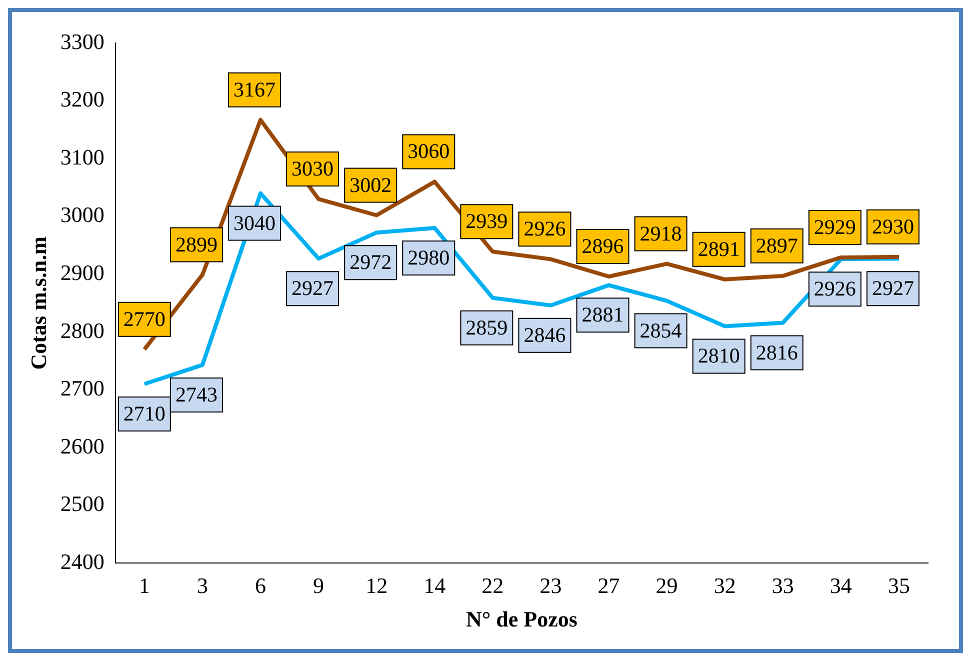 This screenshot has width=979, height=670. What do you see at coordinates (899, 585) in the screenshot?
I see `x-tick-label: 35` at bounding box center [899, 585].